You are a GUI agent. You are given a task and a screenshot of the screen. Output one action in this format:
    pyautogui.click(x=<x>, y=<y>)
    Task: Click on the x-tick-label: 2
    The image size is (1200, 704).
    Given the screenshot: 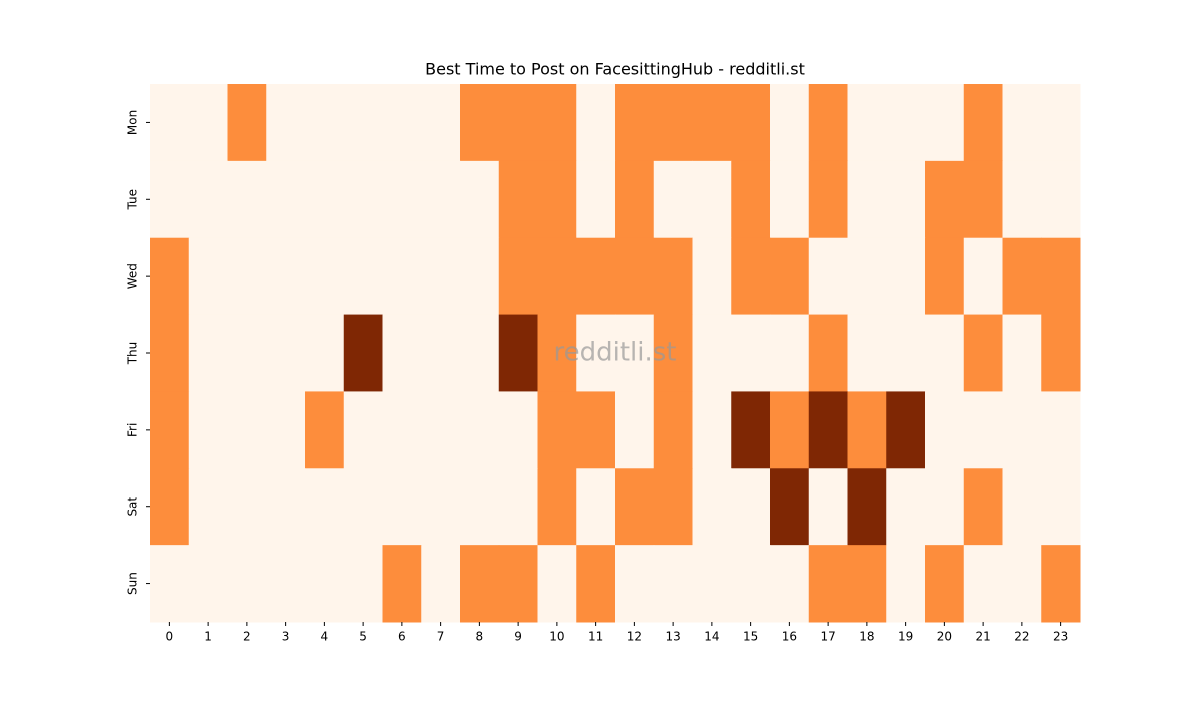 What is the action you would take?
    pyautogui.click(x=247, y=637)
    